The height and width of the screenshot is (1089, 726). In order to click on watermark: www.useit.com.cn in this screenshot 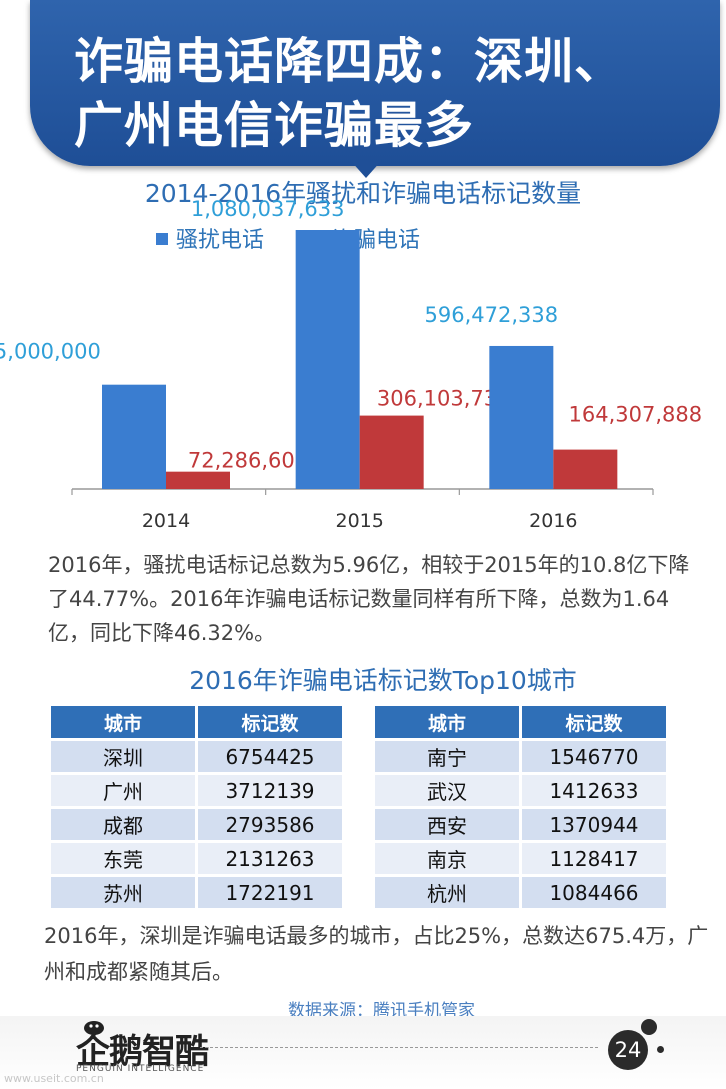, I will do `click(54, 1078)`.